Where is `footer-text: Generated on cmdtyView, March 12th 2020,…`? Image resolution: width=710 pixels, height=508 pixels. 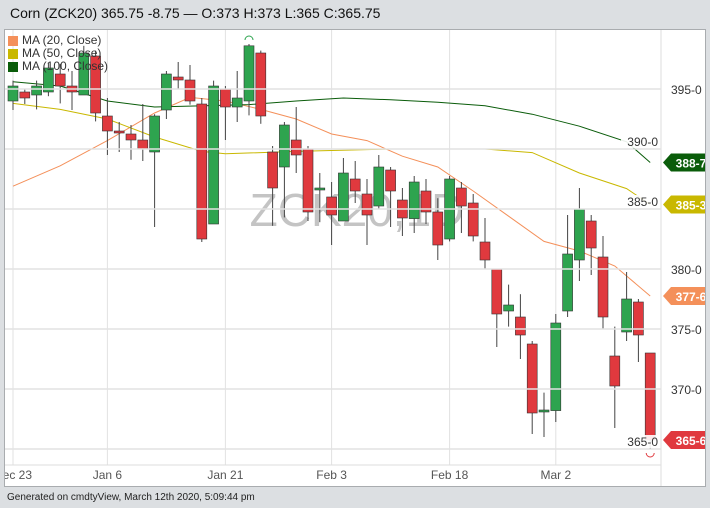 footer-text: Generated on cmdtyView, March 12th 2020,… is located at coordinates (131, 497).